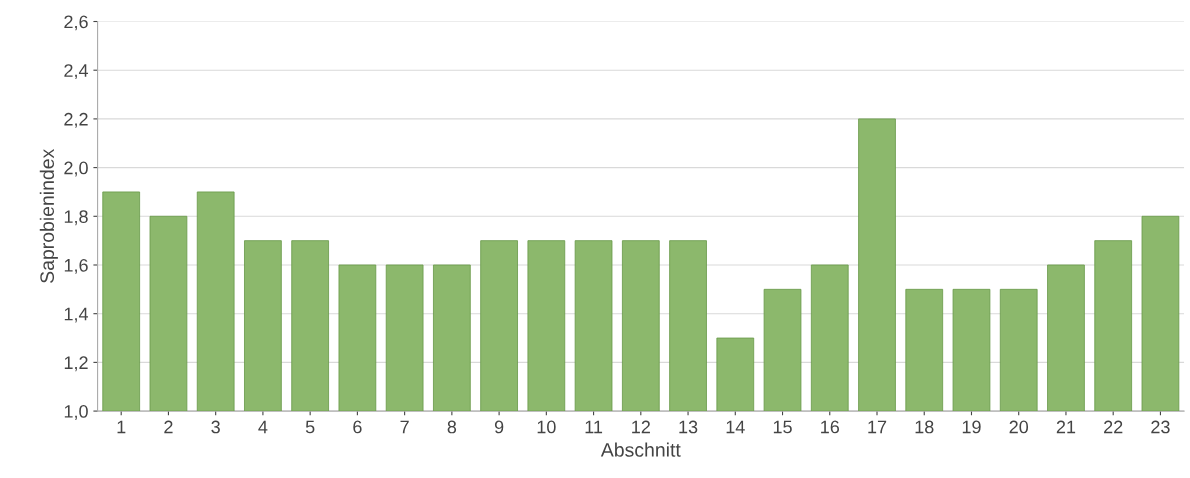 The width and height of the screenshot is (1190, 478). Describe the element at coordinates (640, 449) in the screenshot. I see `x-axis-title: Abschnitt` at that location.